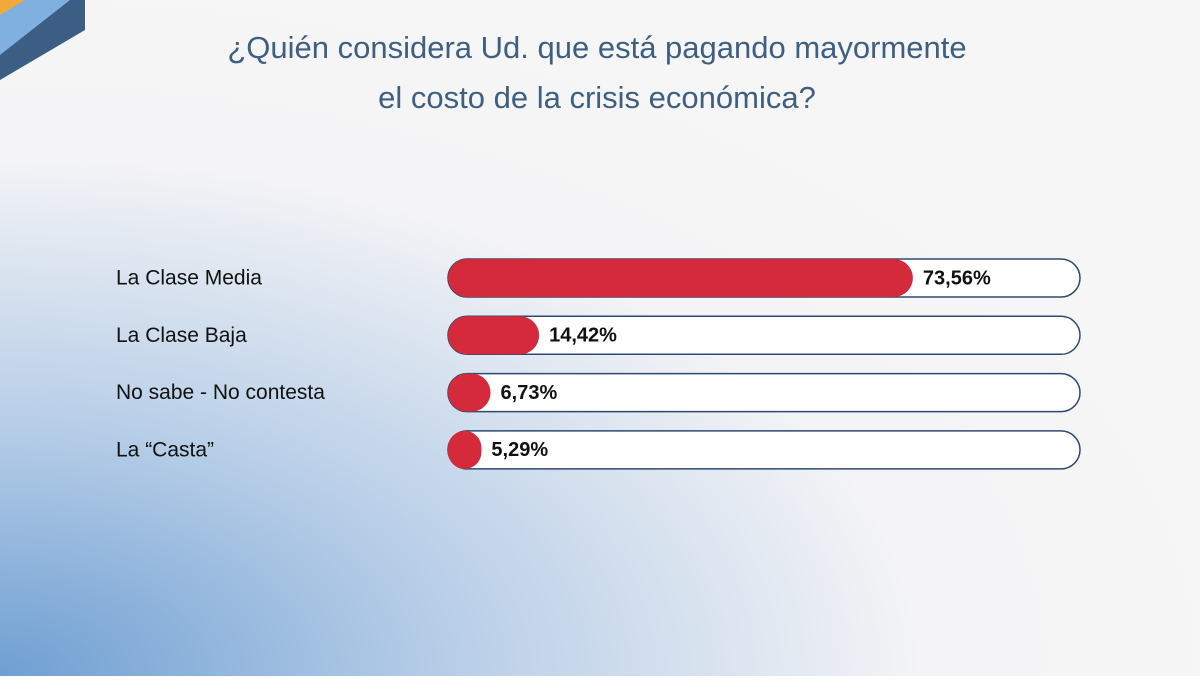 The width and height of the screenshot is (1200, 681). I want to click on bar-track, so click(764, 335).